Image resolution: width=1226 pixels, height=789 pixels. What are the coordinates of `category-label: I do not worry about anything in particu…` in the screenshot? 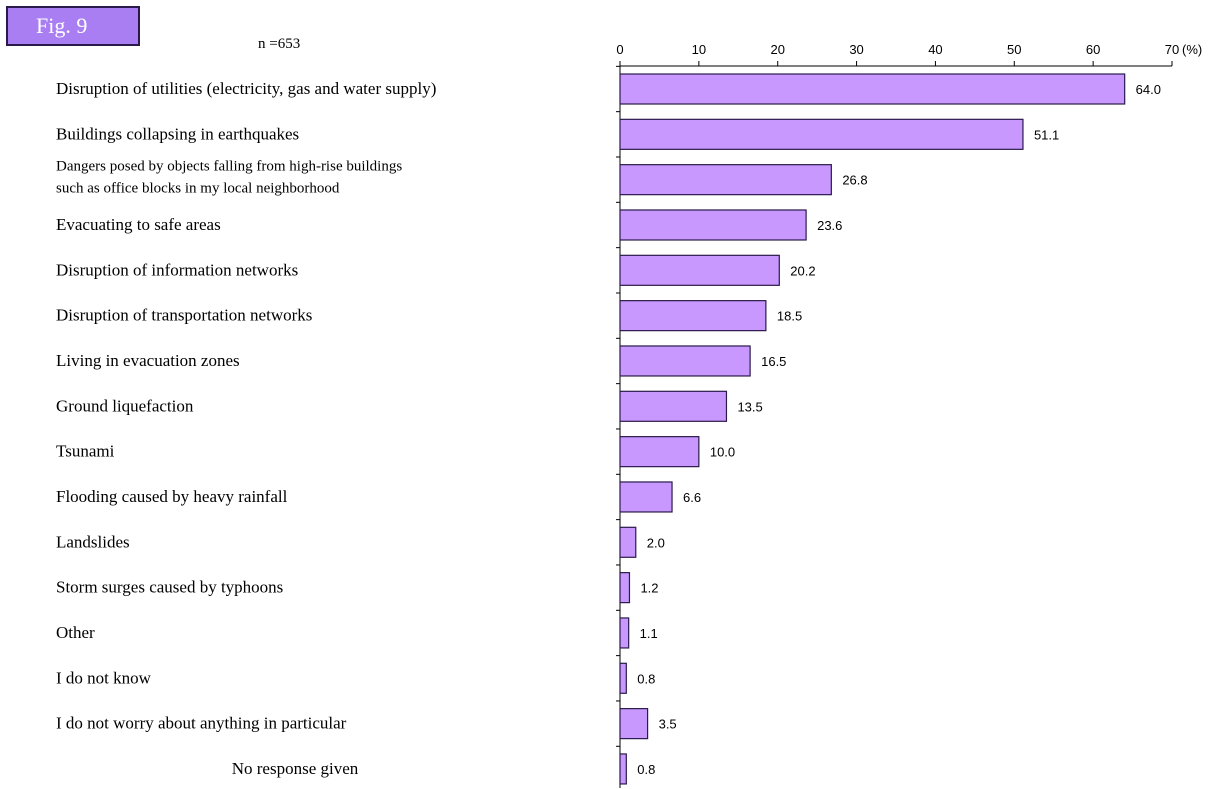 It's located at (201, 723).